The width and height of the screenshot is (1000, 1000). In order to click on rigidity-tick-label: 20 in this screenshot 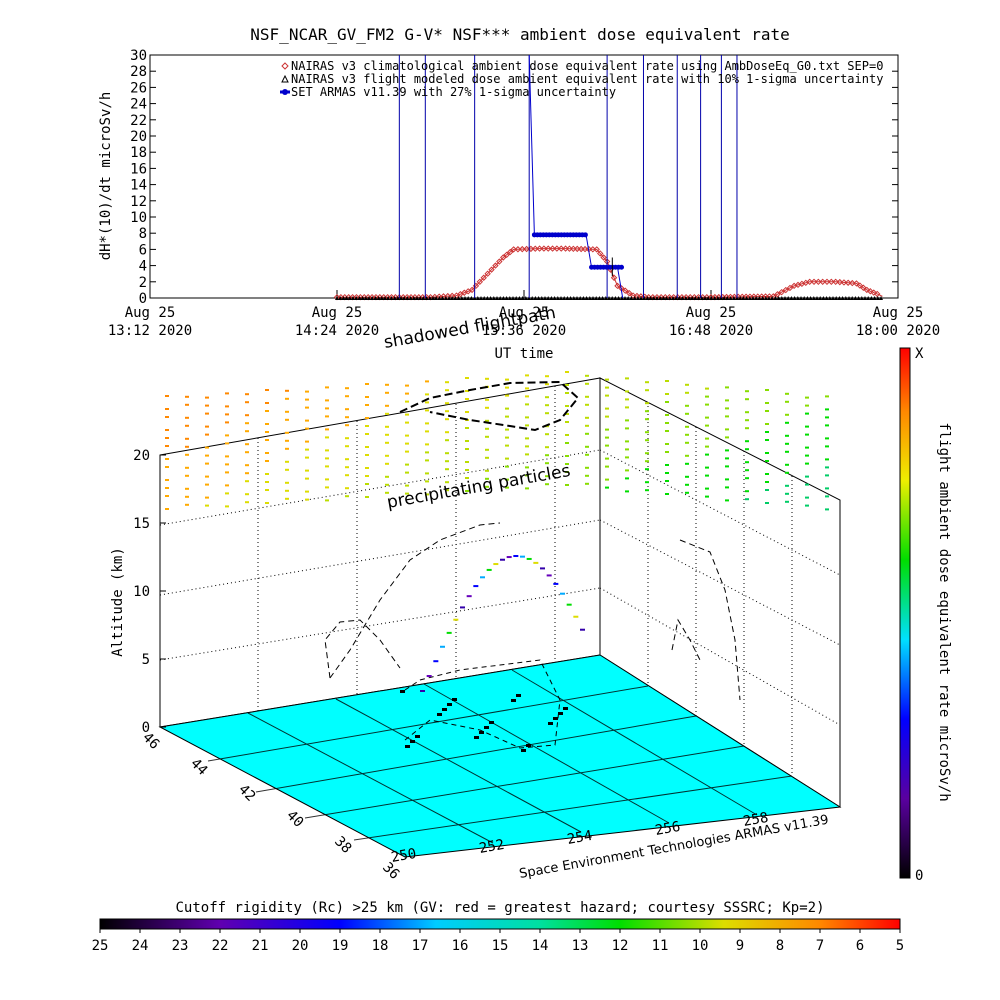, I will do `click(300, 946)`.